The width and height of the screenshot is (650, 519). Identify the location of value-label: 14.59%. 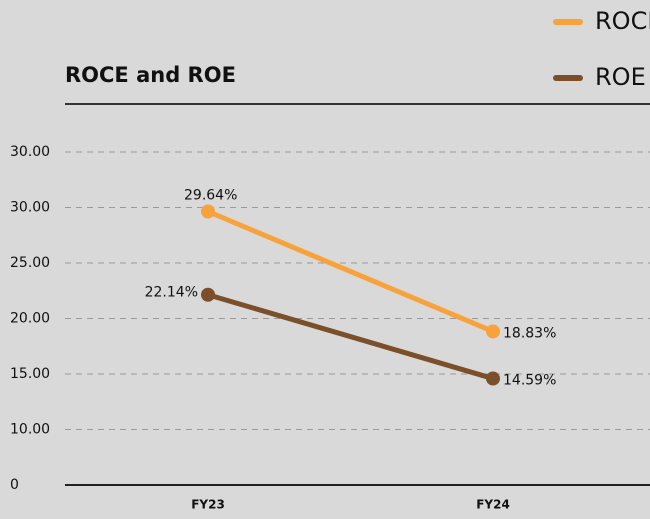
(529, 381).